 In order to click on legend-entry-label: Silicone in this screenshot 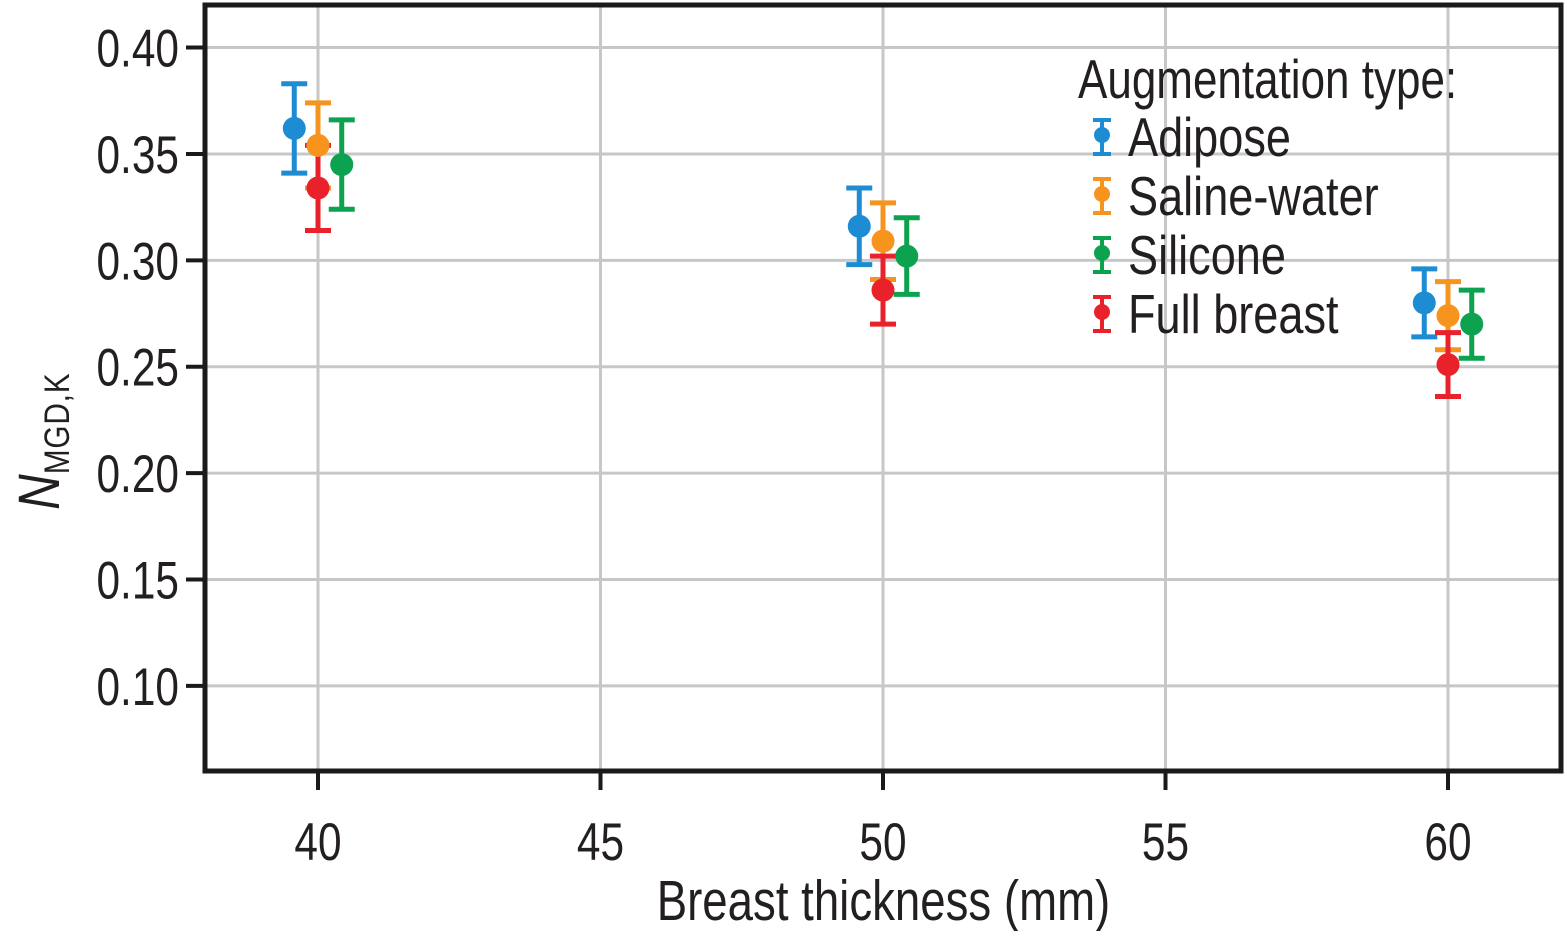, I will do `click(1207, 254)`.